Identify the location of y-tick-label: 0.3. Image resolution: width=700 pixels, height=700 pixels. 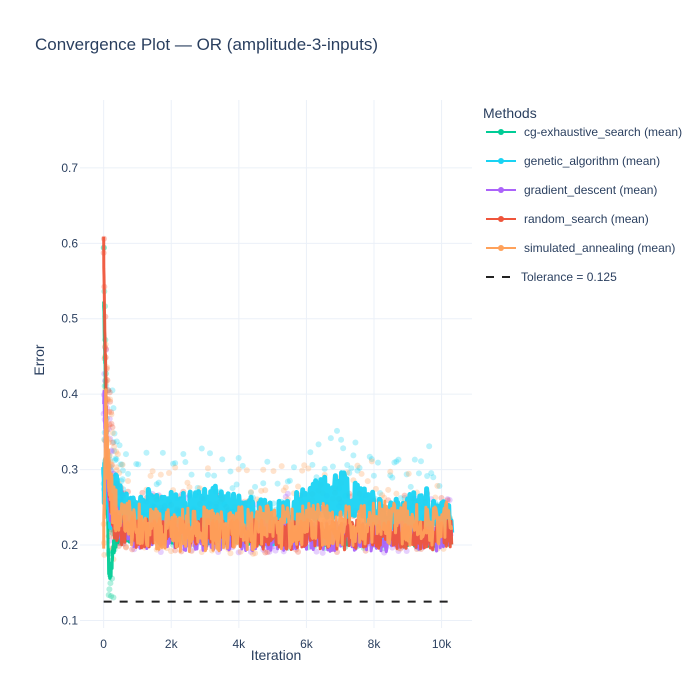
(69, 470).